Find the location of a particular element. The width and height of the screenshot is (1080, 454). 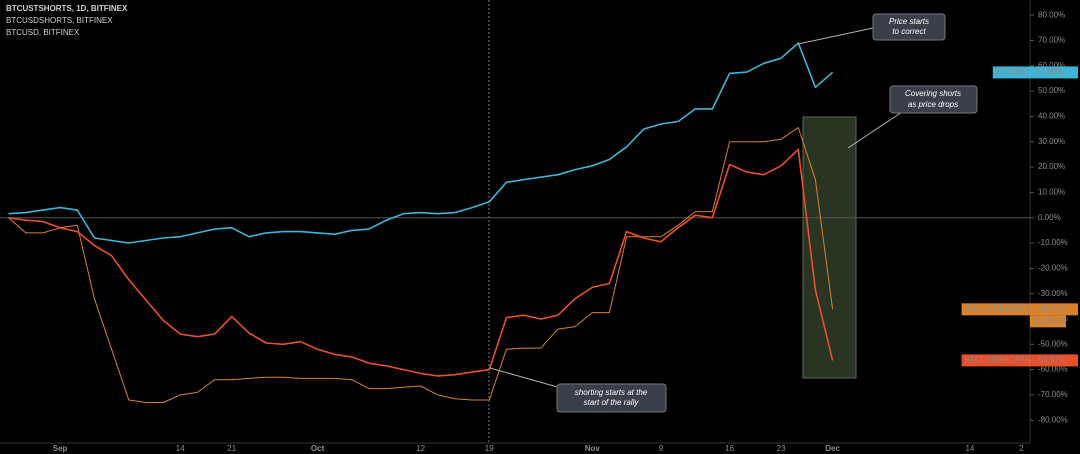

x-tick-label: 16 is located at coordinates (729, 448).